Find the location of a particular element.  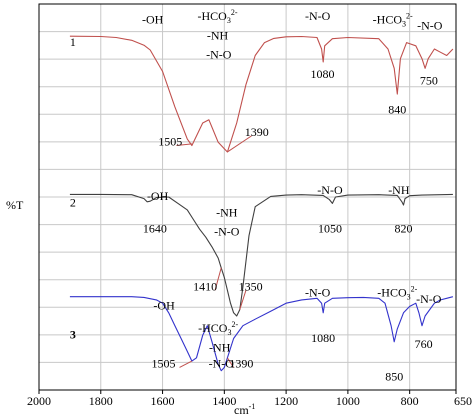

annotation-text: 820 is located at coordinates (403, 228).